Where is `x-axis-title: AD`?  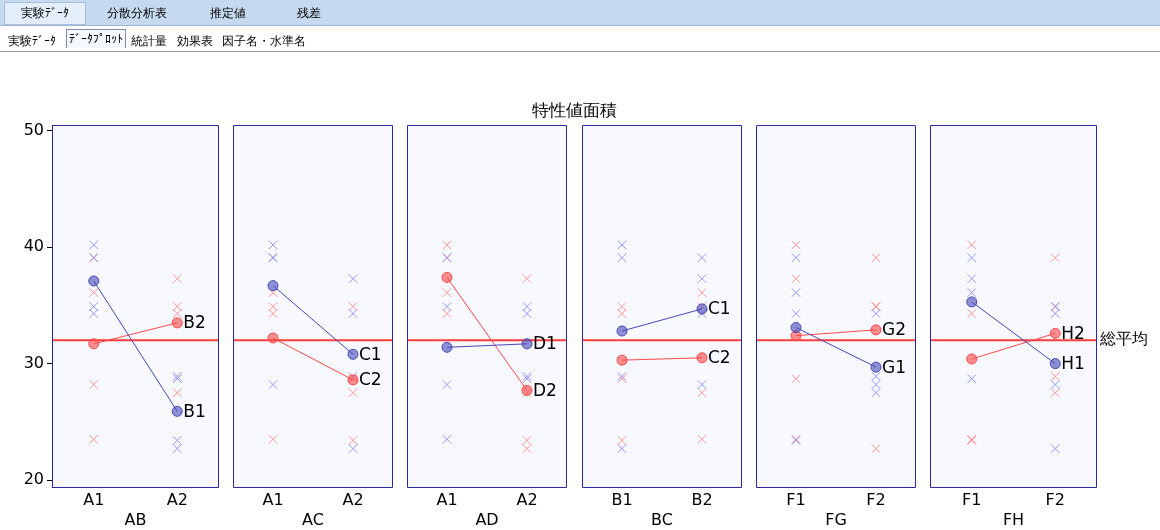 x-axis-title: AD is located at coordinates (487, 519).